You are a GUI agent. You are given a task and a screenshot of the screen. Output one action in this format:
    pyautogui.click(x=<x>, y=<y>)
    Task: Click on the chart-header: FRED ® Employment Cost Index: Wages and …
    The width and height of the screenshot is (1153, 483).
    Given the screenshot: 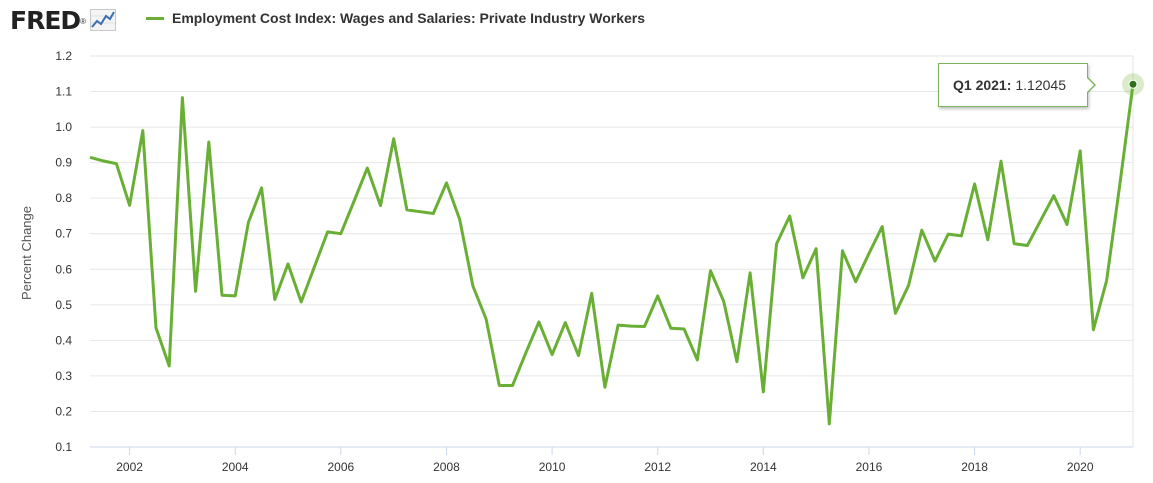 What is the action you would take?
    pyautogui.click(x=576, y=20)
    